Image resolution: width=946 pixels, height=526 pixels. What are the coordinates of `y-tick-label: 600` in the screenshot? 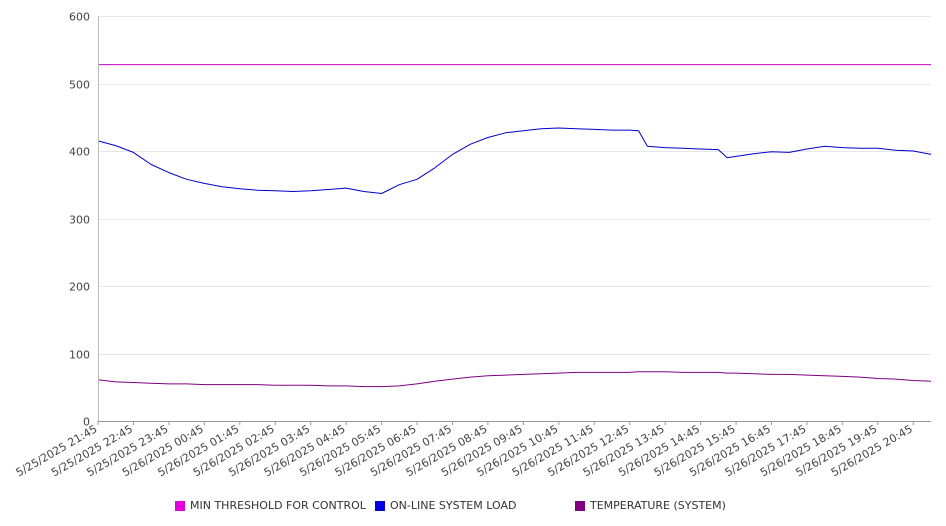 It's located at (79, 17).